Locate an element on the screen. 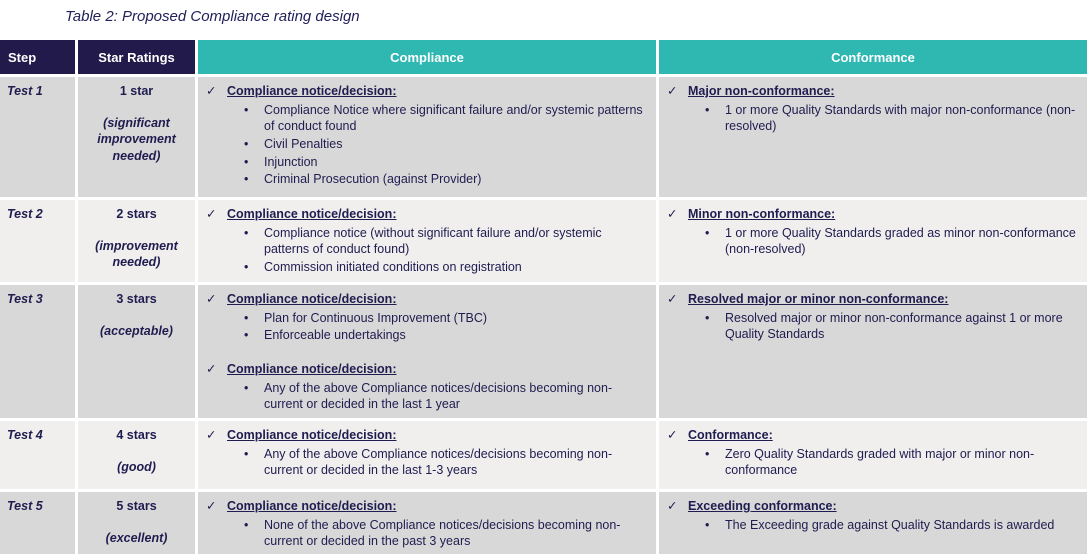 The image size is (1087, 554). bullet-text: Civil Penalties is located at coordinates (303, 143).